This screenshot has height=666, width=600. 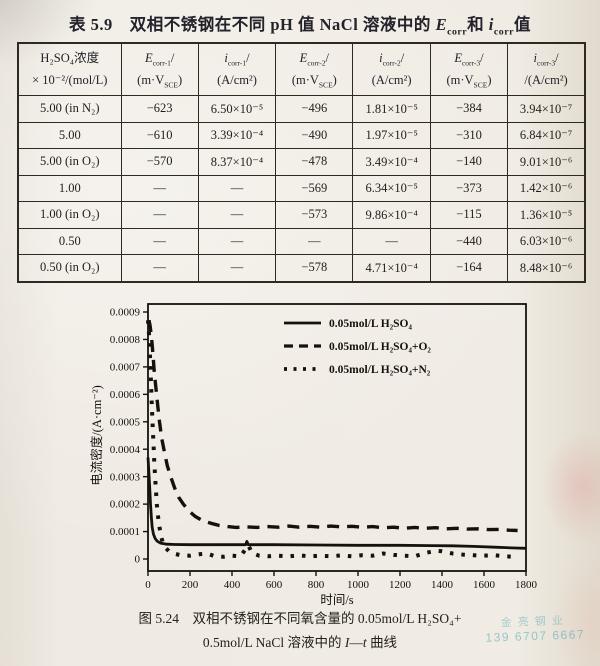 I want to click on table-cell: −140, so click(x=469, y=162).